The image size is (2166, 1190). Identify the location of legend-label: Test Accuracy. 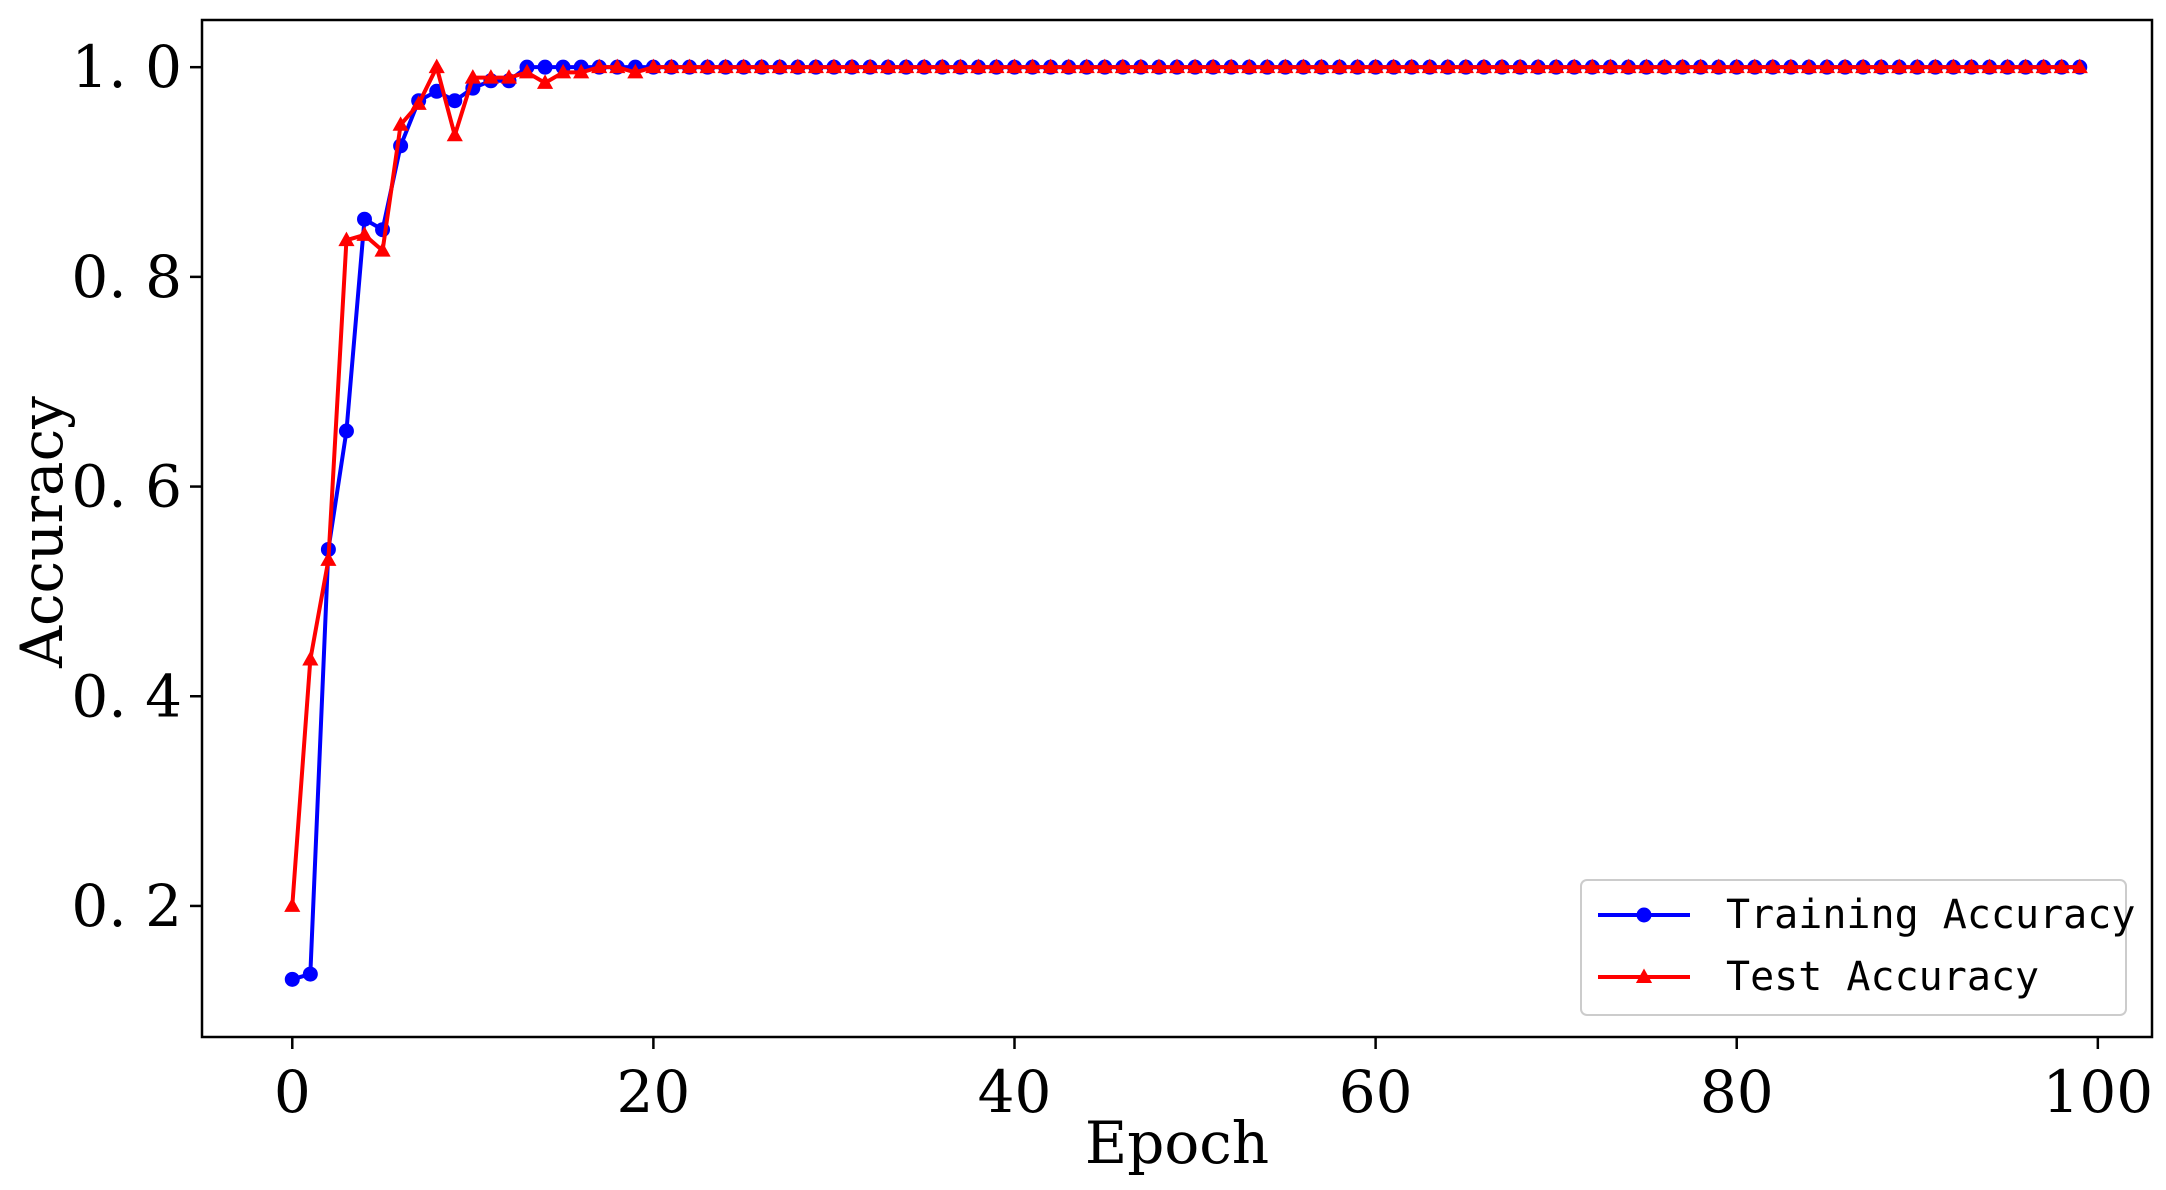
(1882, 977).